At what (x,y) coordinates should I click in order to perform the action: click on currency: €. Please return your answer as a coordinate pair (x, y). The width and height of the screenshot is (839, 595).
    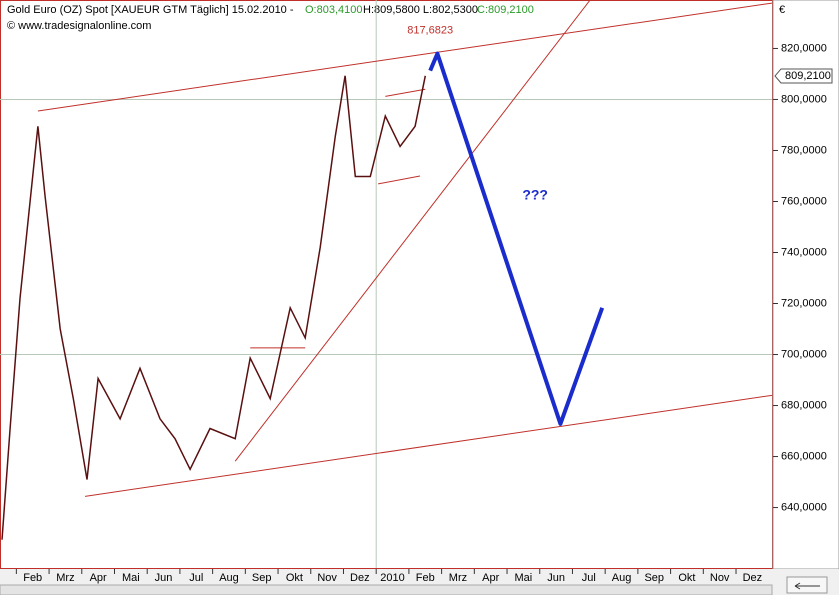
    Looking at the image, I should click on (782, 10).